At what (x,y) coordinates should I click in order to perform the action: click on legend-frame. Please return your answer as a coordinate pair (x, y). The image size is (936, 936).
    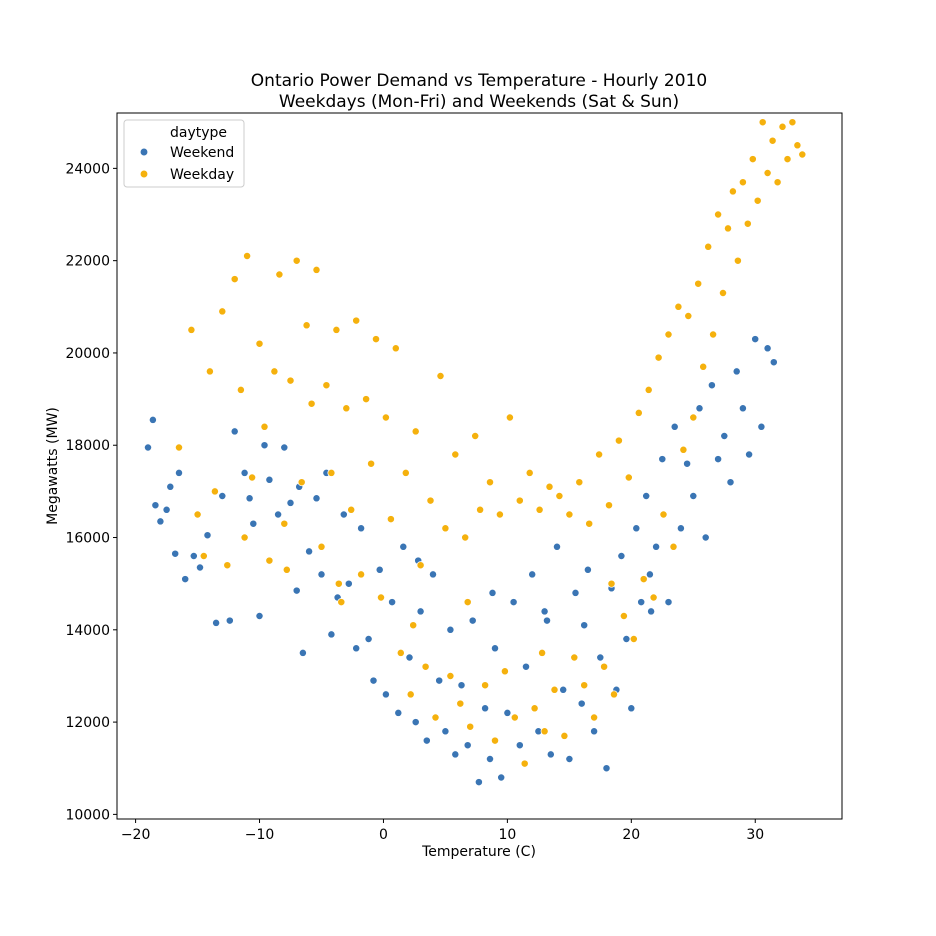
    Looking at the image, I should click on (184, 153).